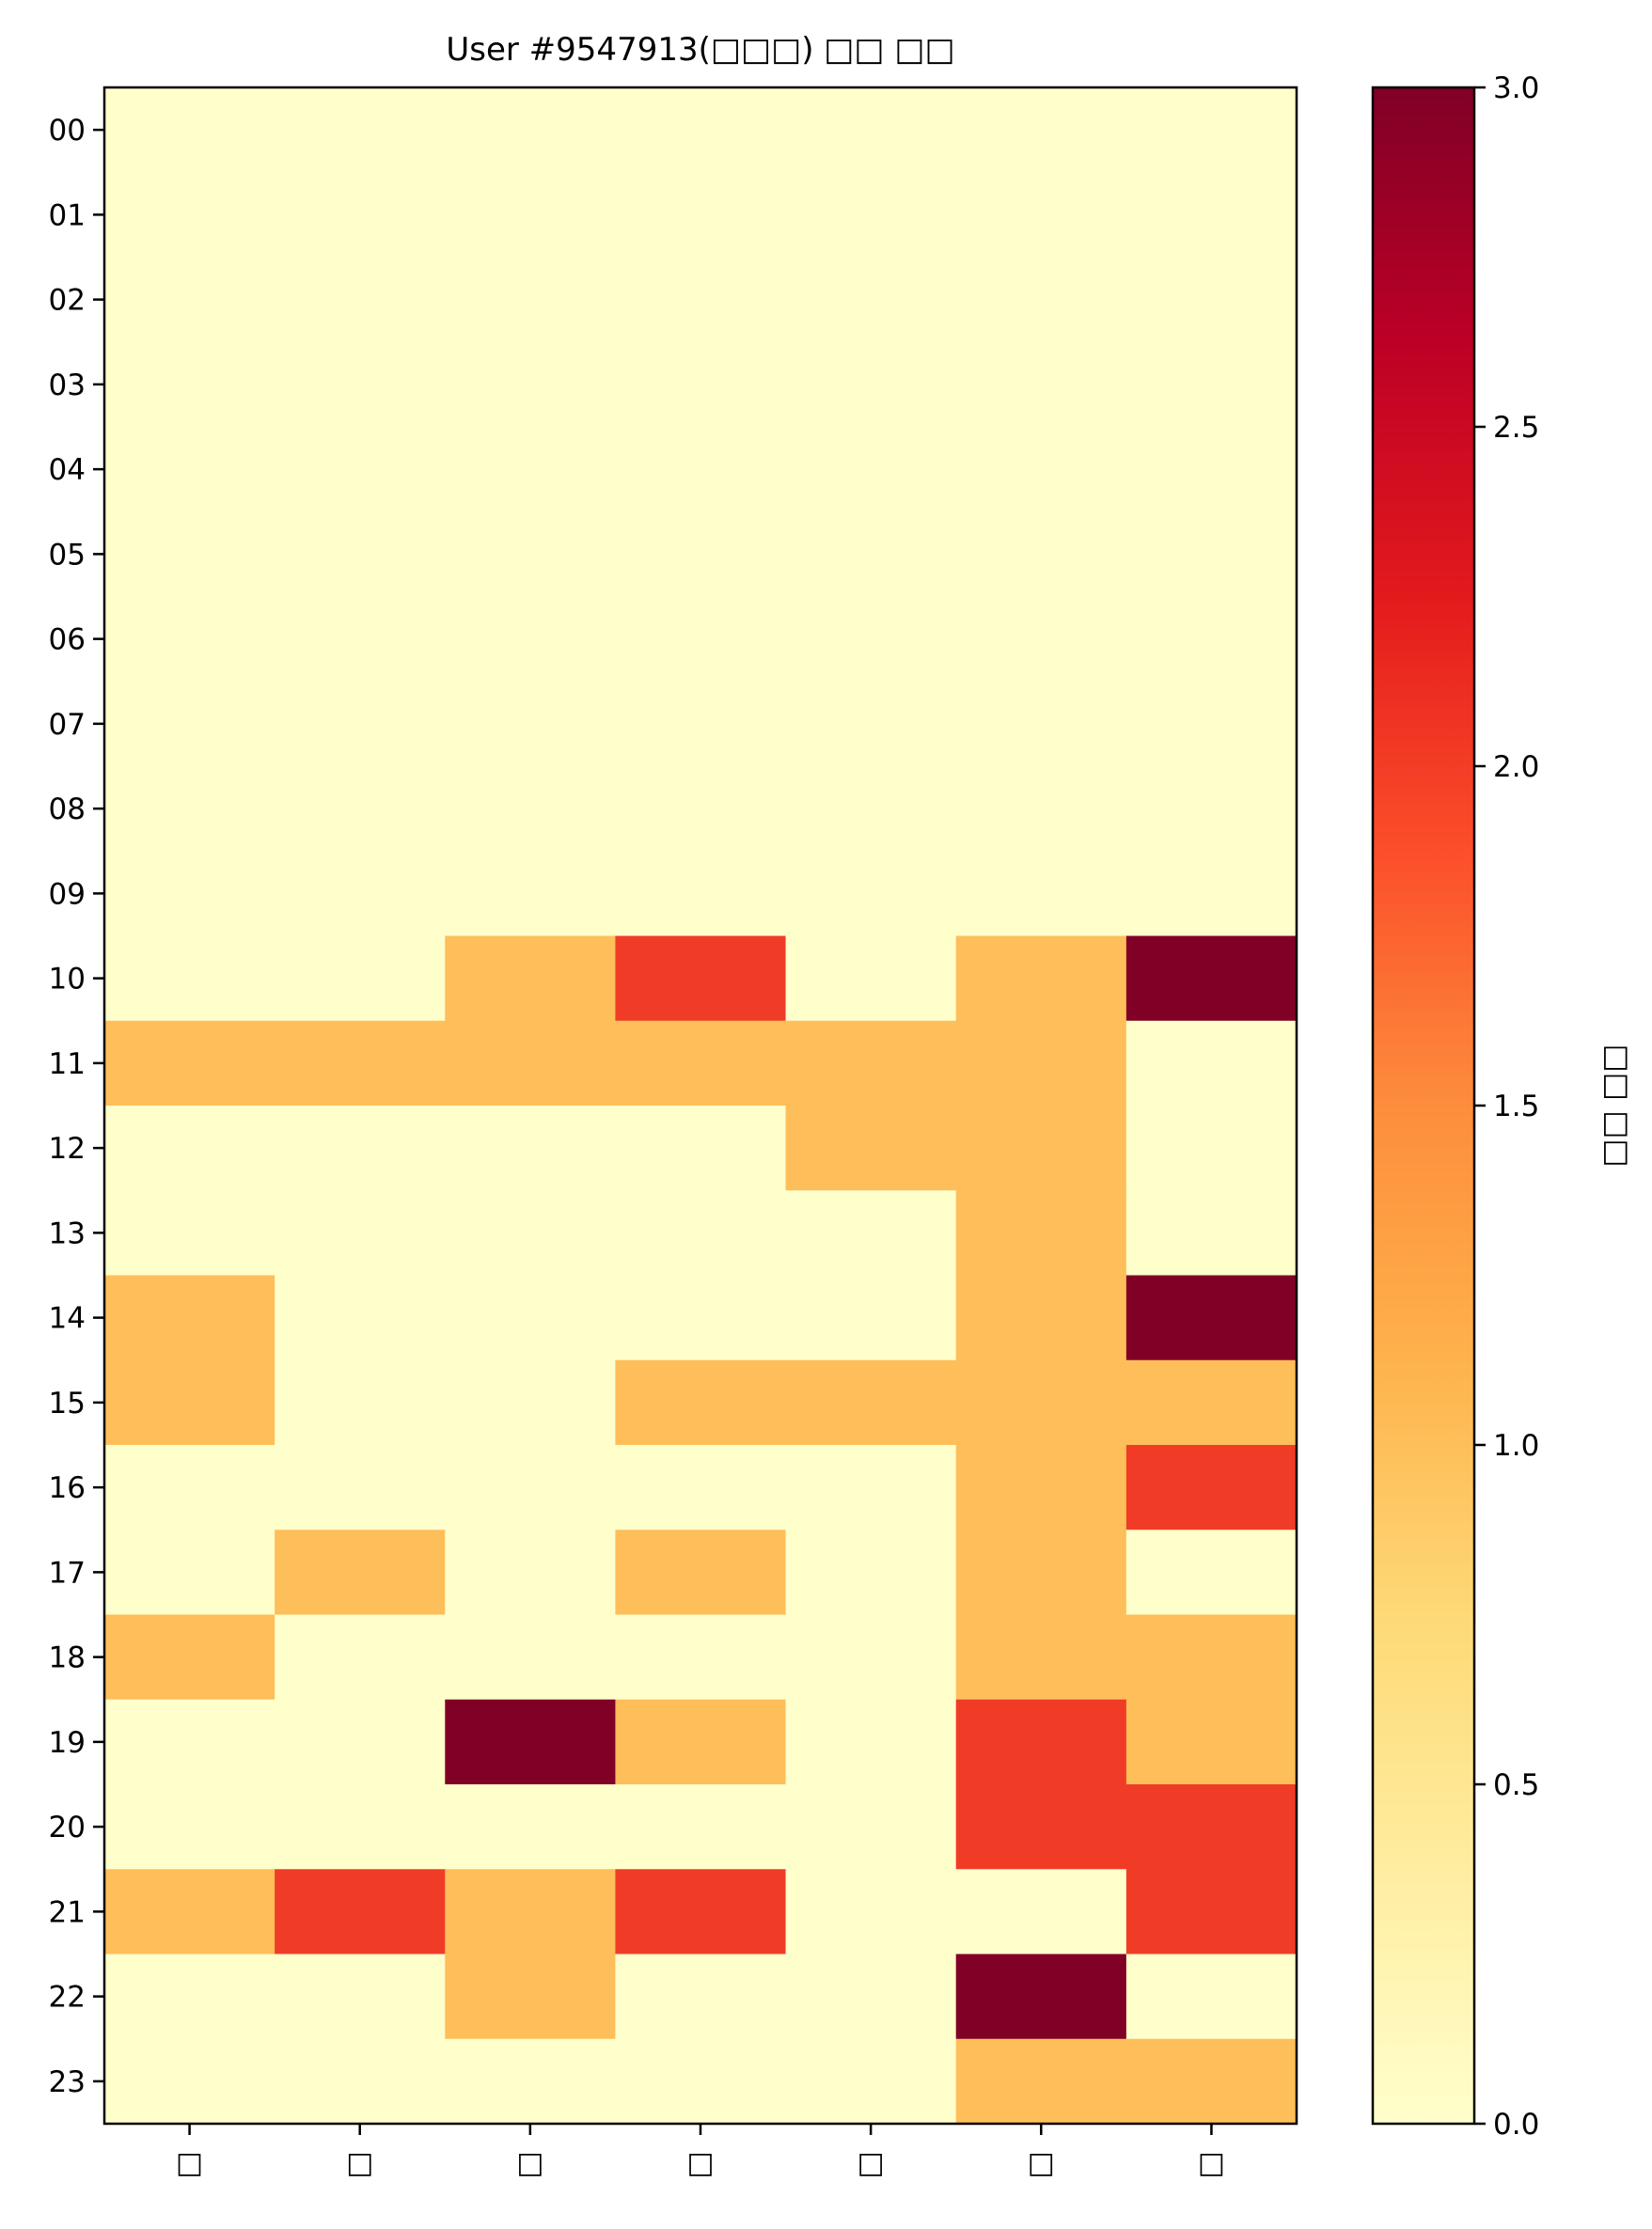 The width and height of the screenshot is (1652, 2229). What do you see at coordinates (67, 131) in the screenshot?
I see `y-tick-label: 00` at bounding box center [67, 131].